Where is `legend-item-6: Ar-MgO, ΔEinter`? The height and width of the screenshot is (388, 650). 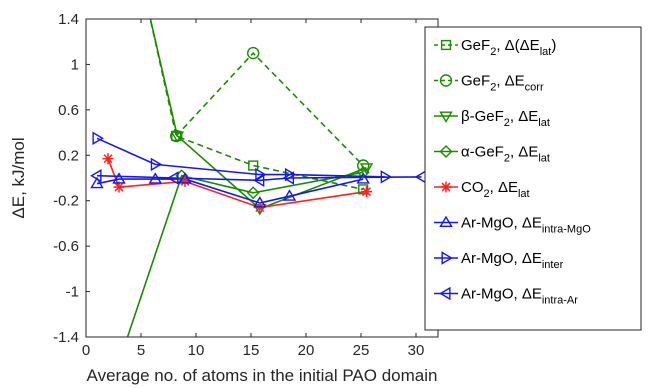
legend-item-6: Ar-MgO, ΔEinter is located at coordinates (499, 260).